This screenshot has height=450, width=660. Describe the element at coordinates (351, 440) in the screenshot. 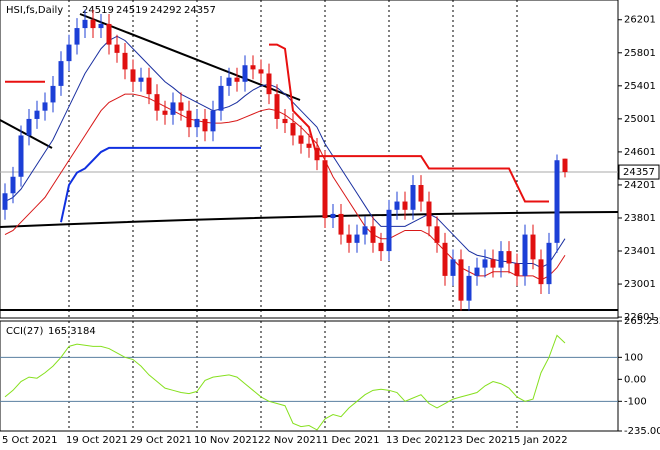

I see `x-tick-label: 1 Dec 2021` at that location.